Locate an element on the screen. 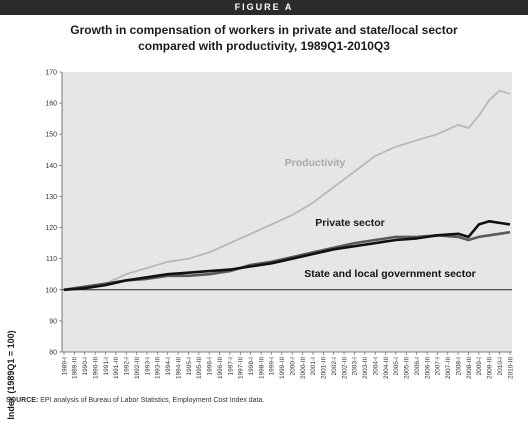 Image resolution: width=528 pixels, height=435 pixels. x-tick-label: 1999-I is located at coordinates (272, 366).